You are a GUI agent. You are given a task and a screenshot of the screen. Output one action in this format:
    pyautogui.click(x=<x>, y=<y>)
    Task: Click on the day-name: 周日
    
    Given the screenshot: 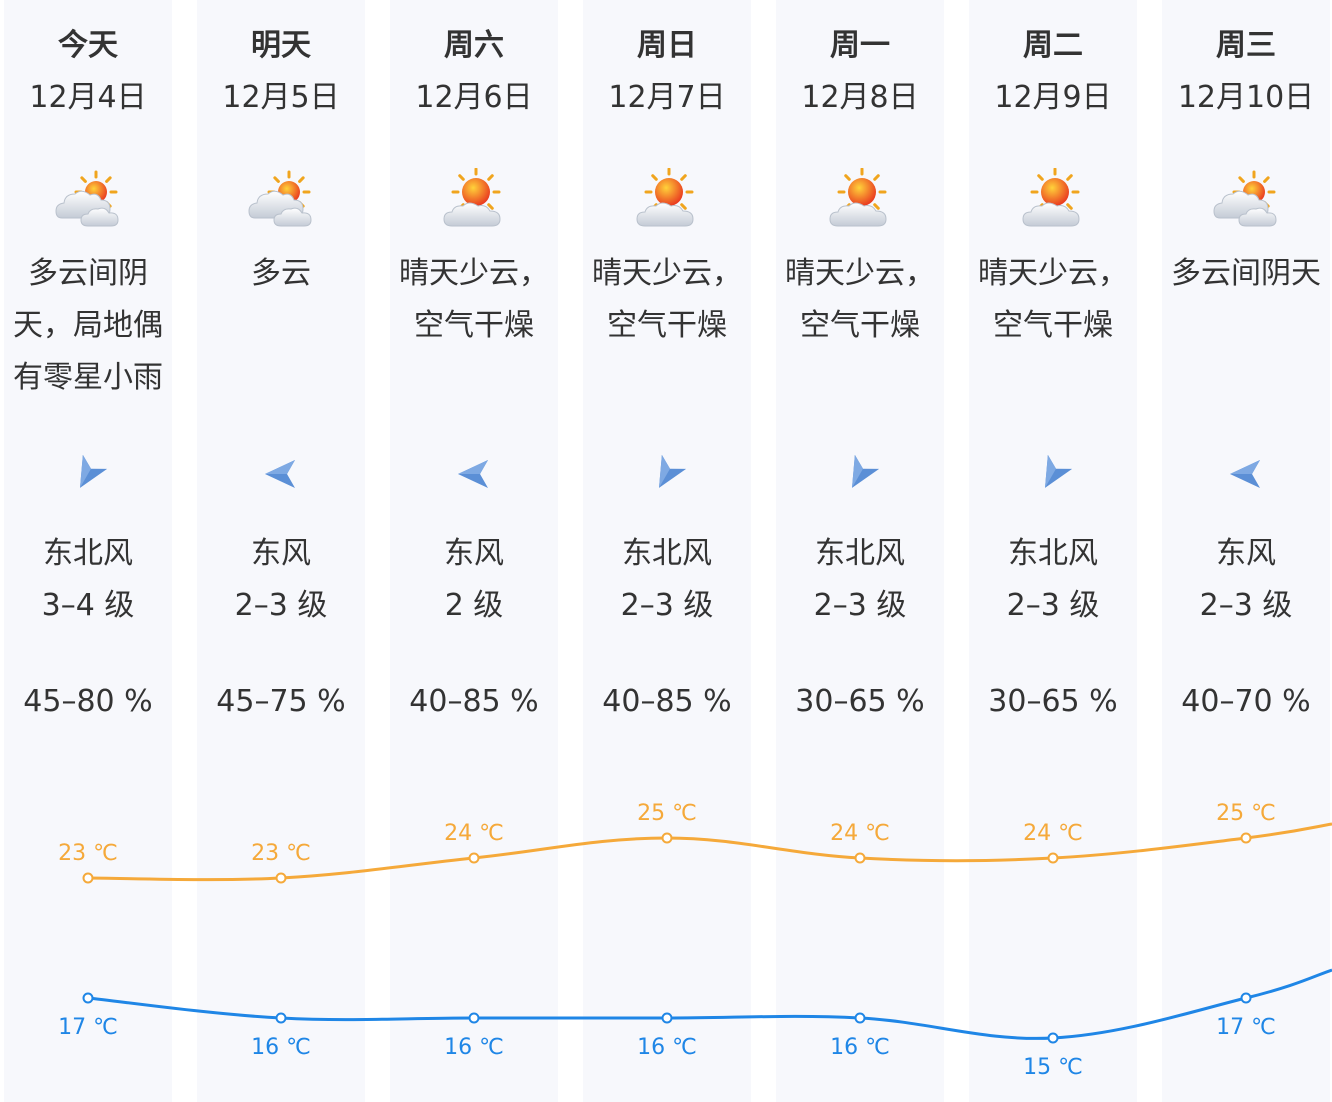 What is the action you would take?
    pyautogui.click(x=667, y=45)
    